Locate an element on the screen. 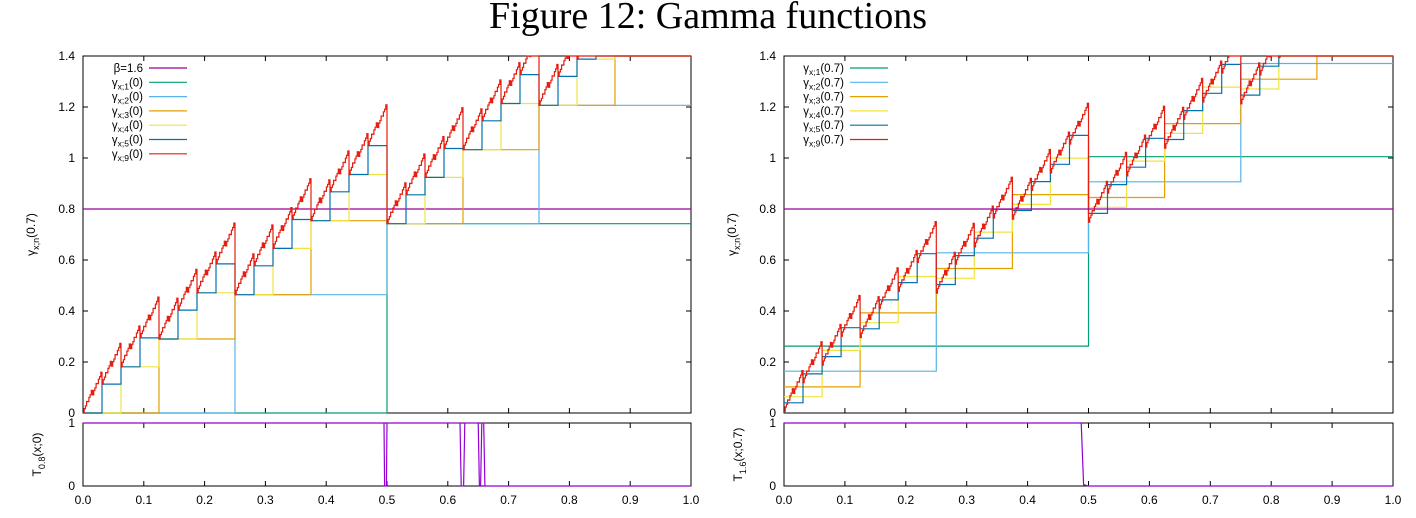 Image resolution: width=1416 pixels, height=518 pixels. legend-label: γx;5(0.7) is located at coordinates (823, 127).